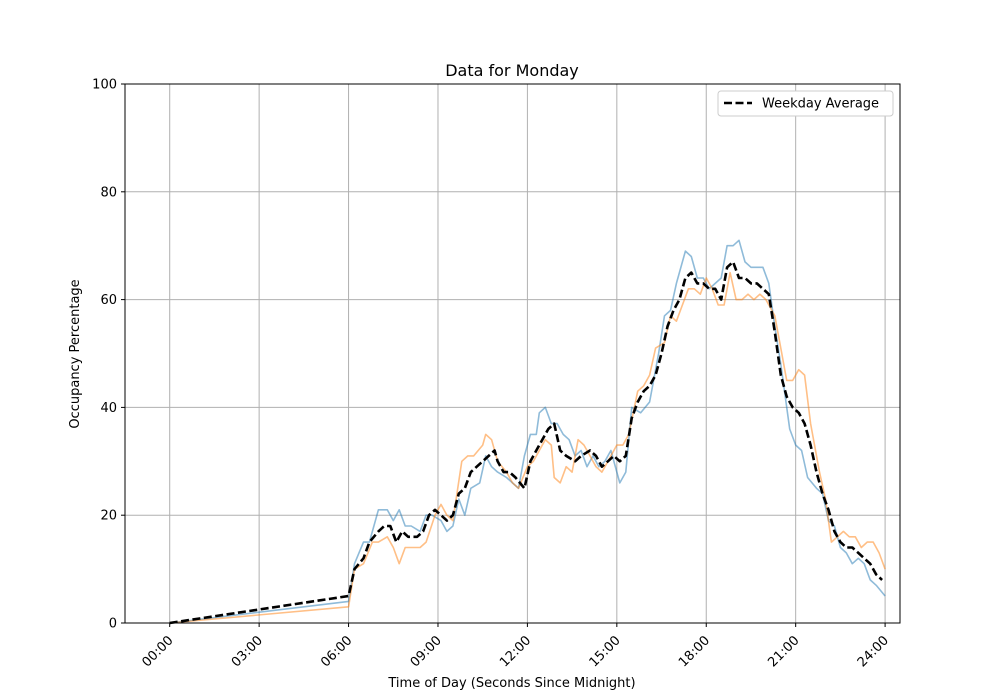 The height and width of the screenshot is (700, 1000). Describe the element at coordinates (511, 683) in the screenshot. I see `x-axis-label: Time of Day (Seconds Since Midnight)` at that location.